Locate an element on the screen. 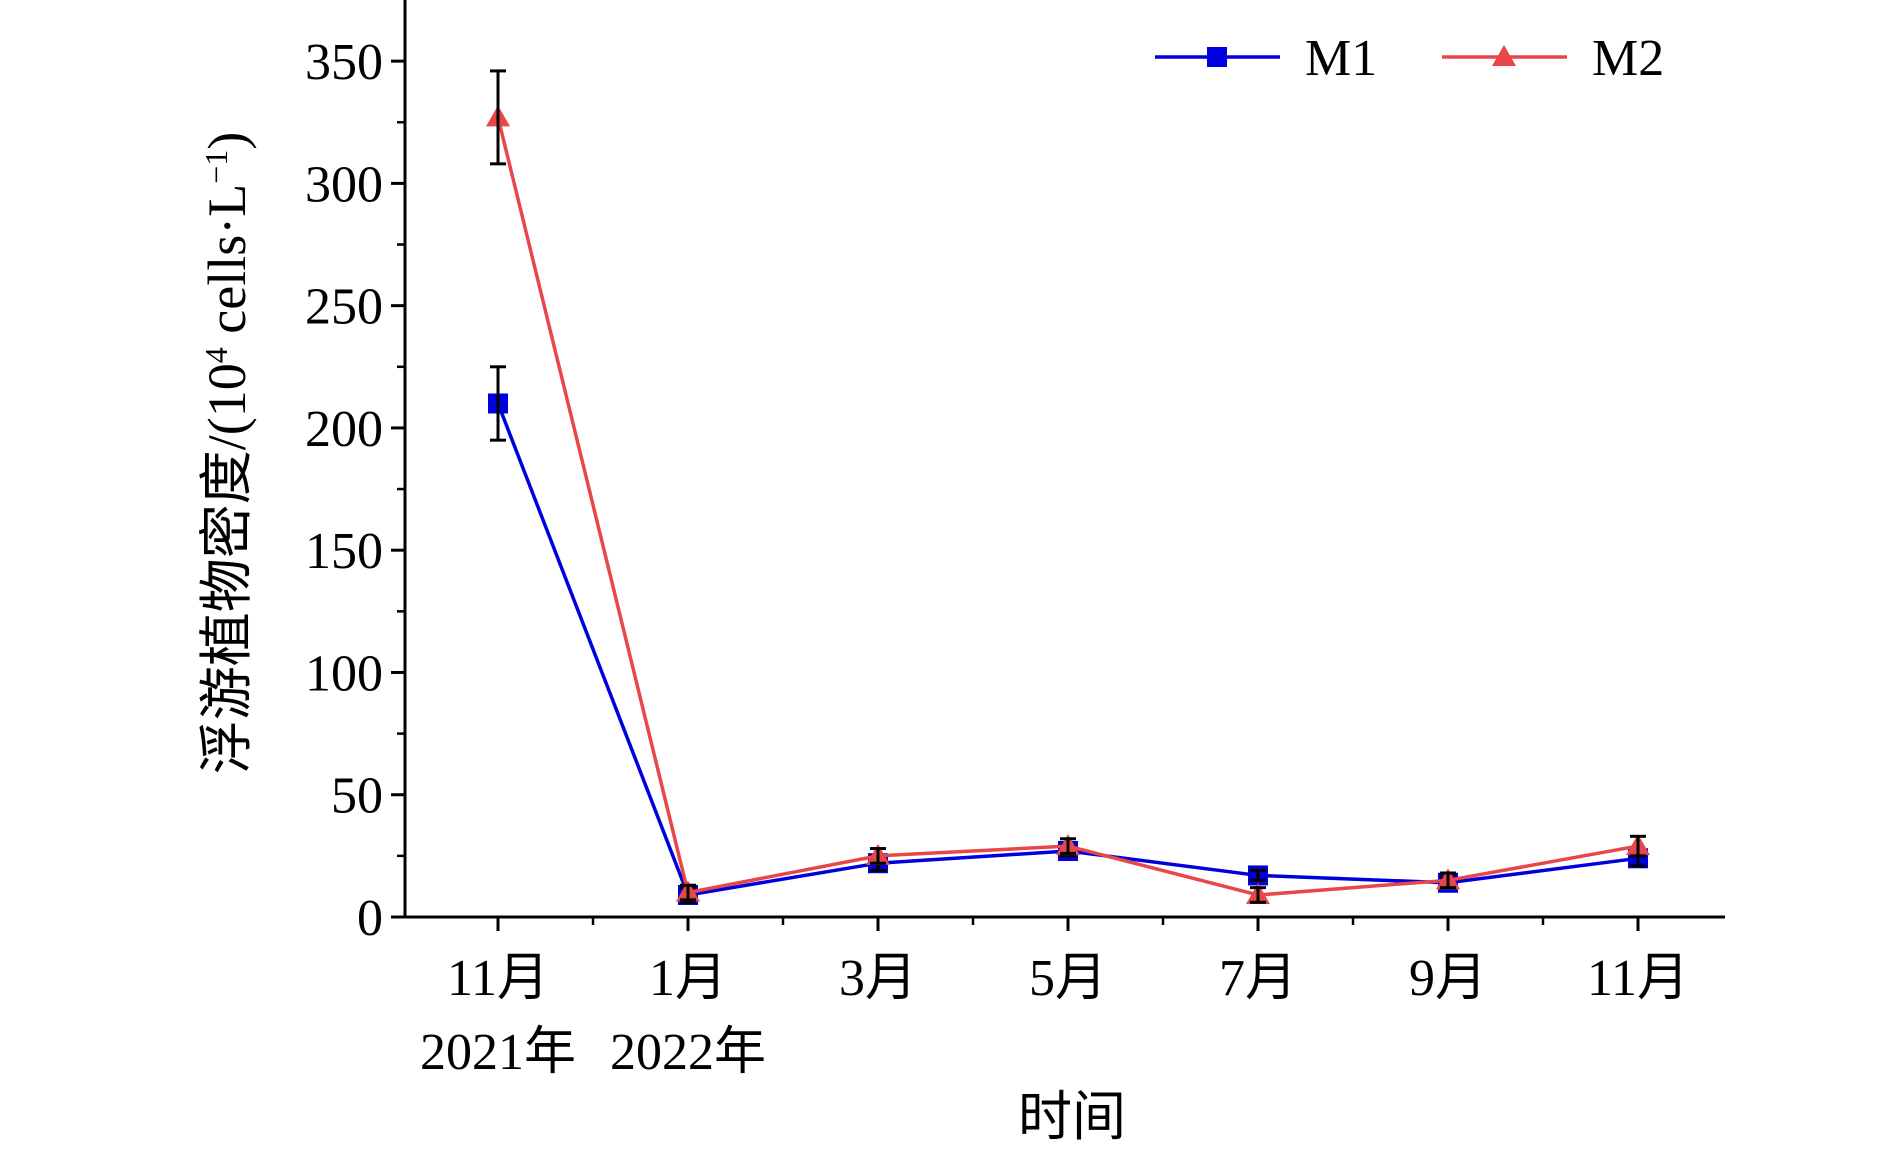 Image resolution: width=1890 pixels, height=1160 pixels. y-axis-title: 浮游植物密度/(104 cells·L−1) is located at coordinates (227, 453).